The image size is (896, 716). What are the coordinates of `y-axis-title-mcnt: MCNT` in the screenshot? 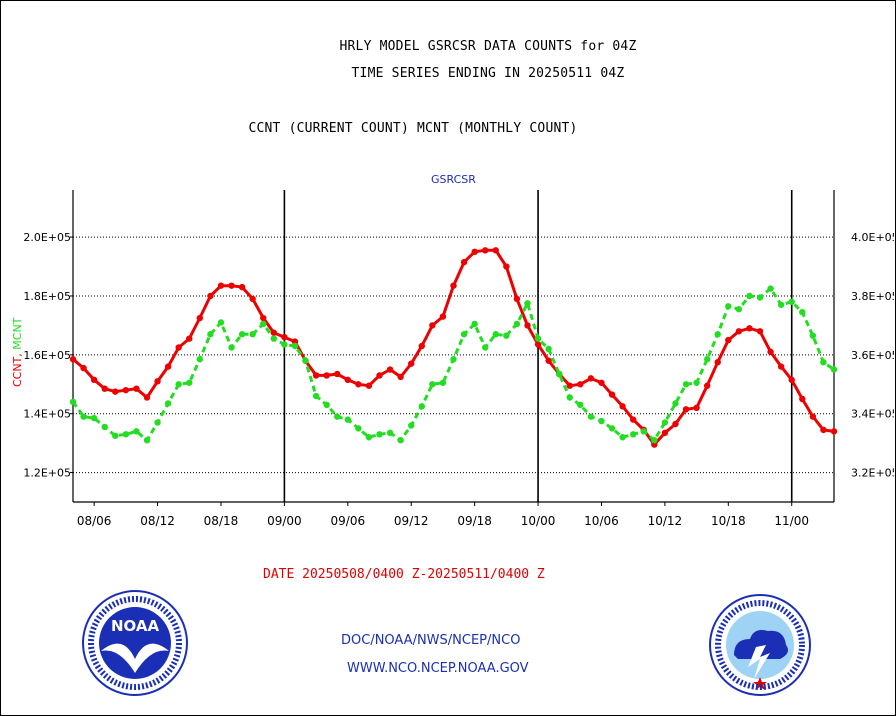 It's located at (17, 333).